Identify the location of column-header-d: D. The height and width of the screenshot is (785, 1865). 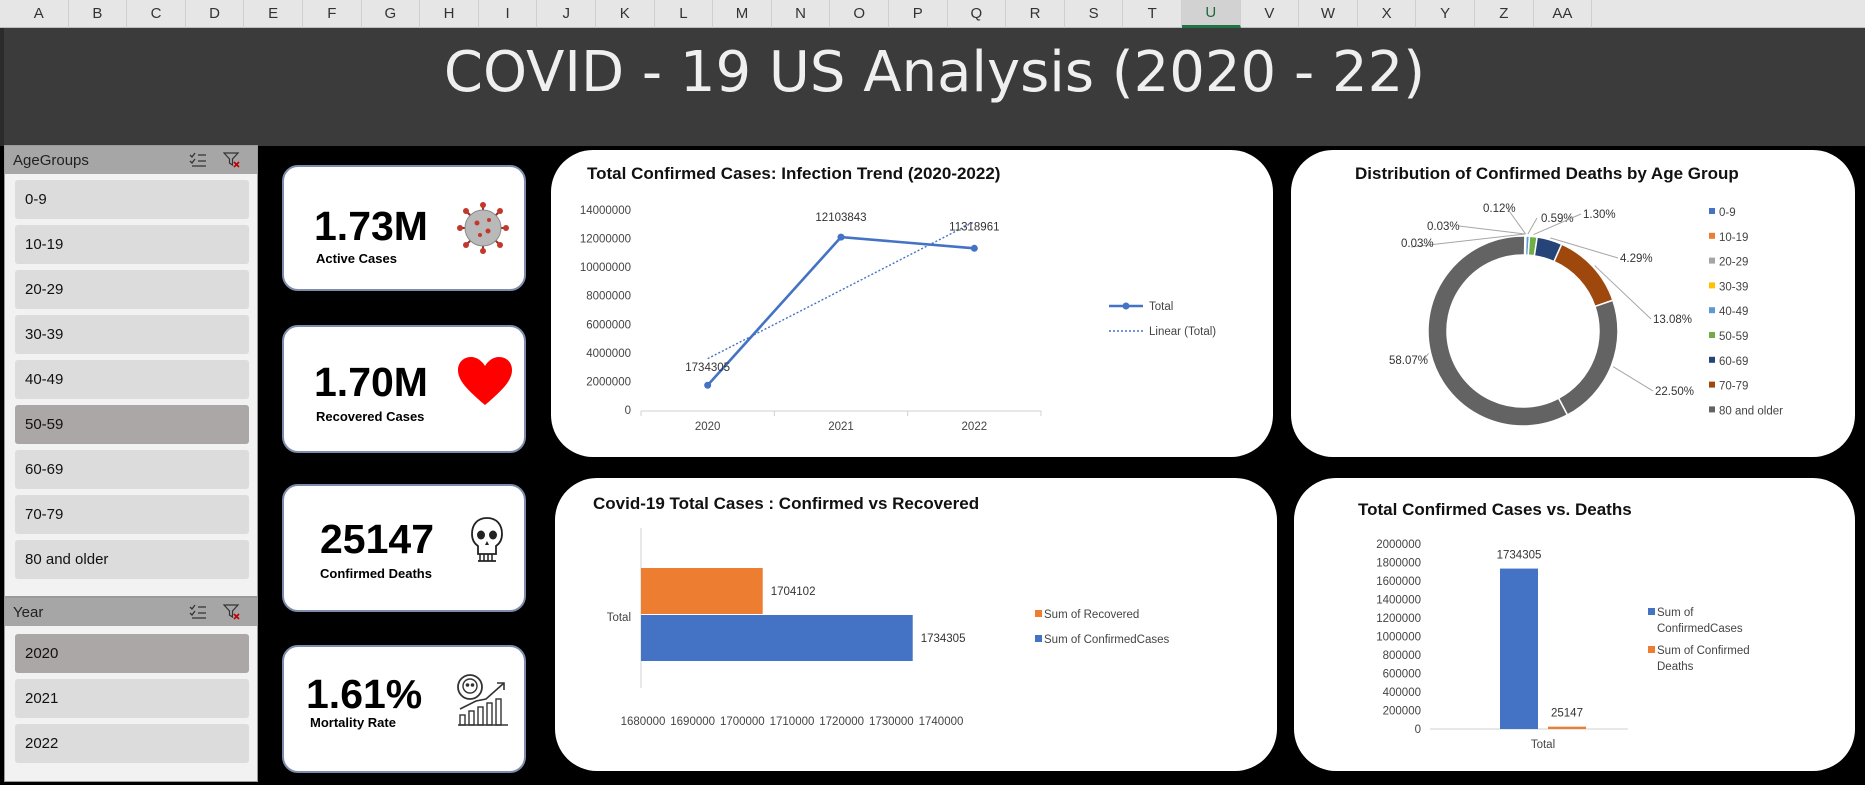
(215, 14).